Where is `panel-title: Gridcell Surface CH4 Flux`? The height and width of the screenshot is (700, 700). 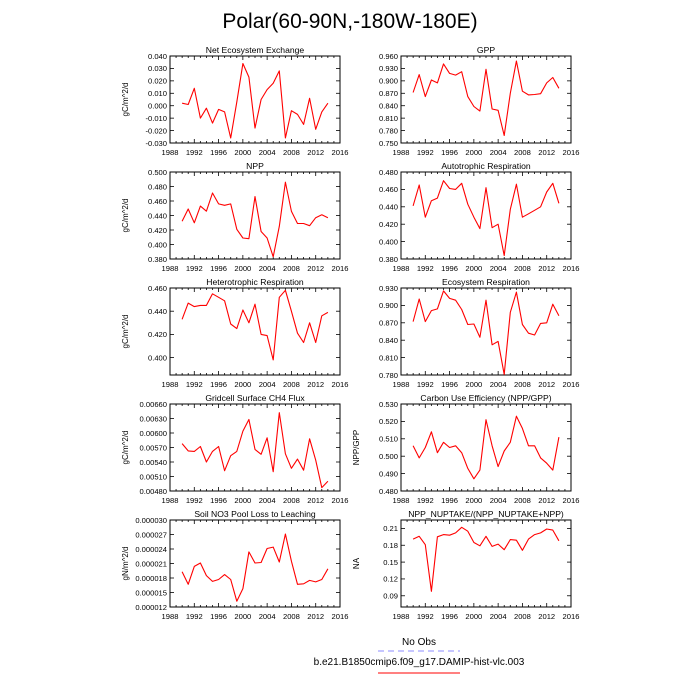 panel-title: Gridcell Surface CH4 Flux is located at coordinates (255, 398).